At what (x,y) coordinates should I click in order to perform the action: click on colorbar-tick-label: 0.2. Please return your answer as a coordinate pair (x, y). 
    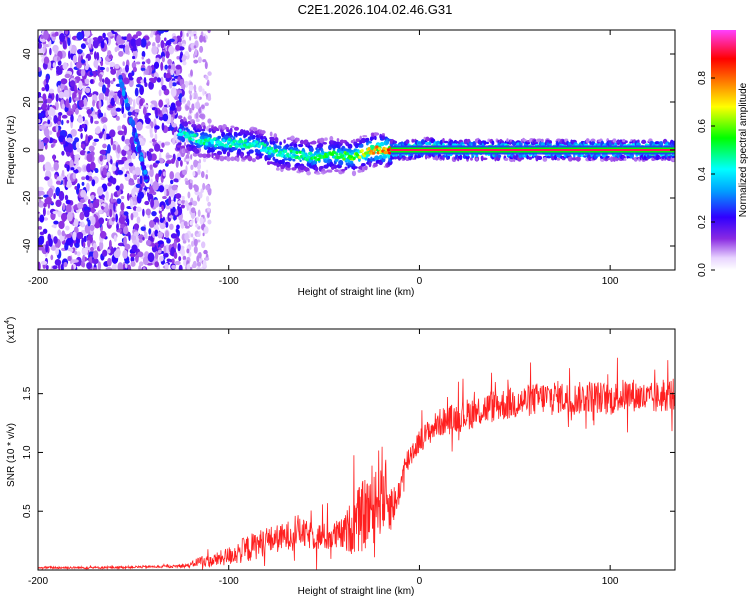
    Looking at the image, I should click on (702, 222).